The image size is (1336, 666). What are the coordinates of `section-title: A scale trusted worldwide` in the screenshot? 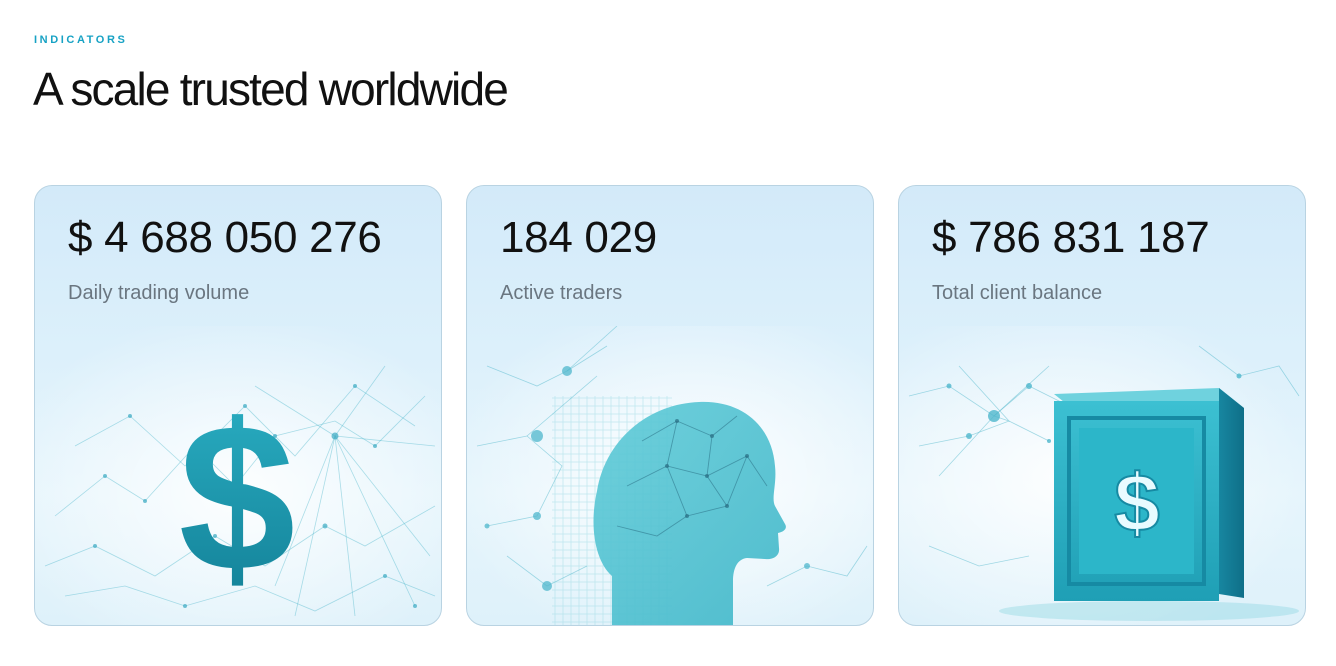 It's located at (271, 89).